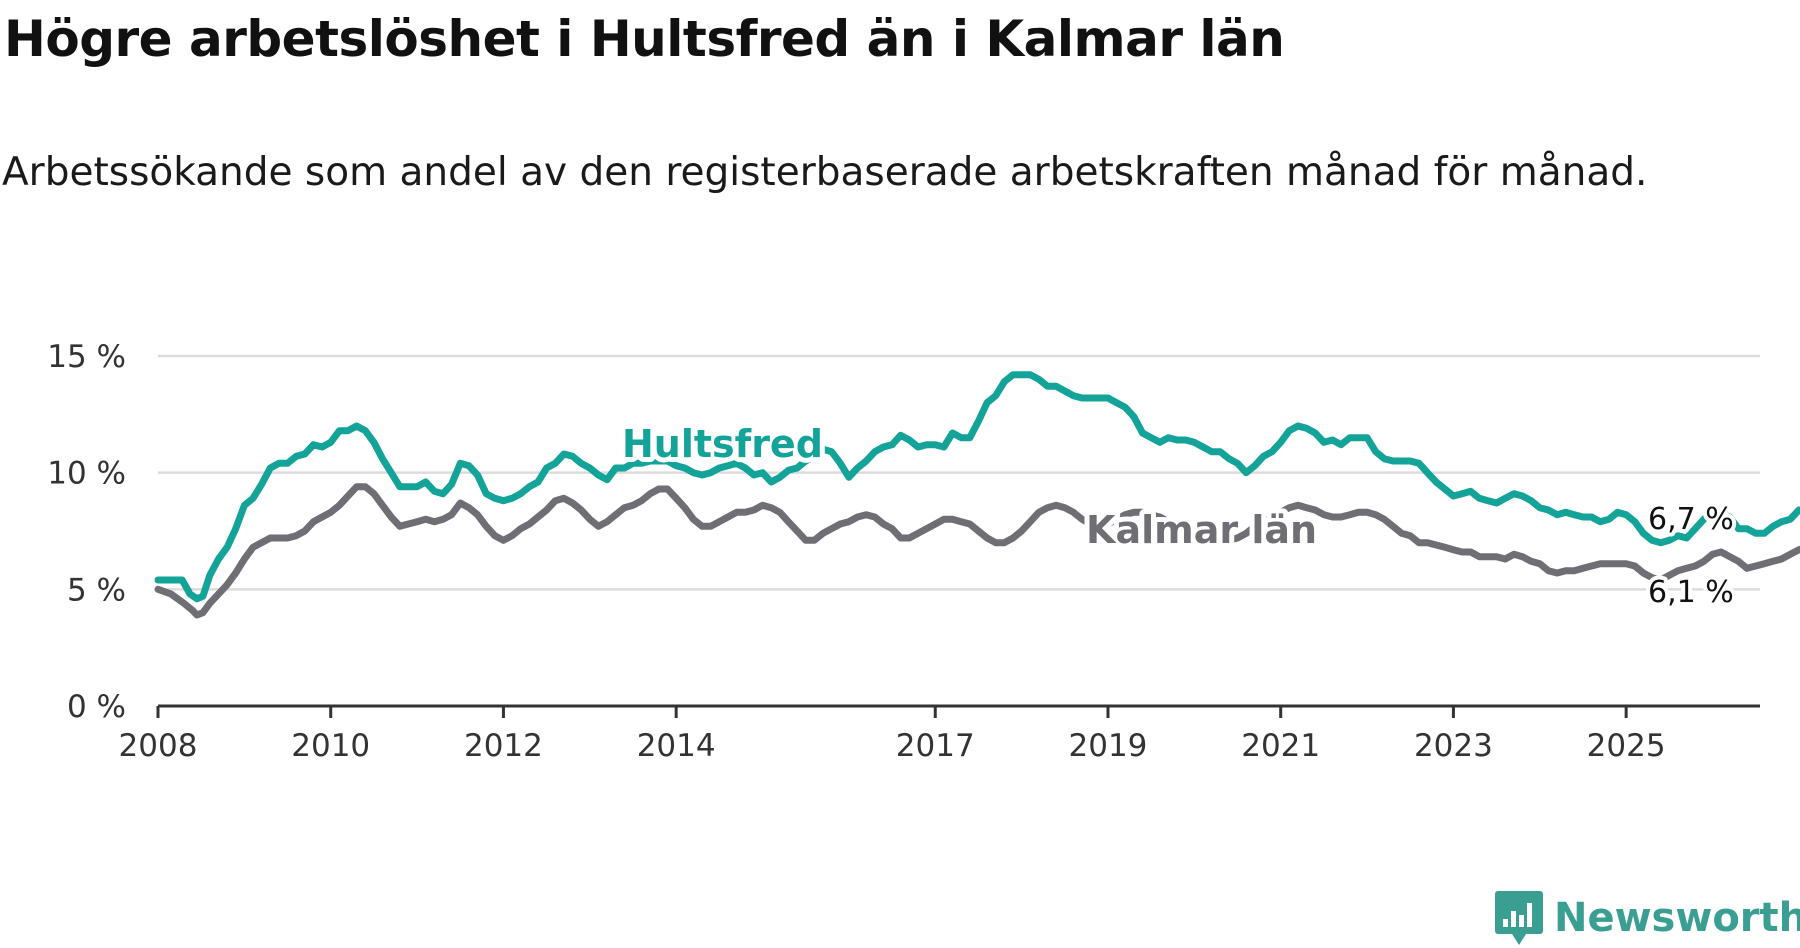  I want to click on x-tick-label: 2021, so click(1280, 746).